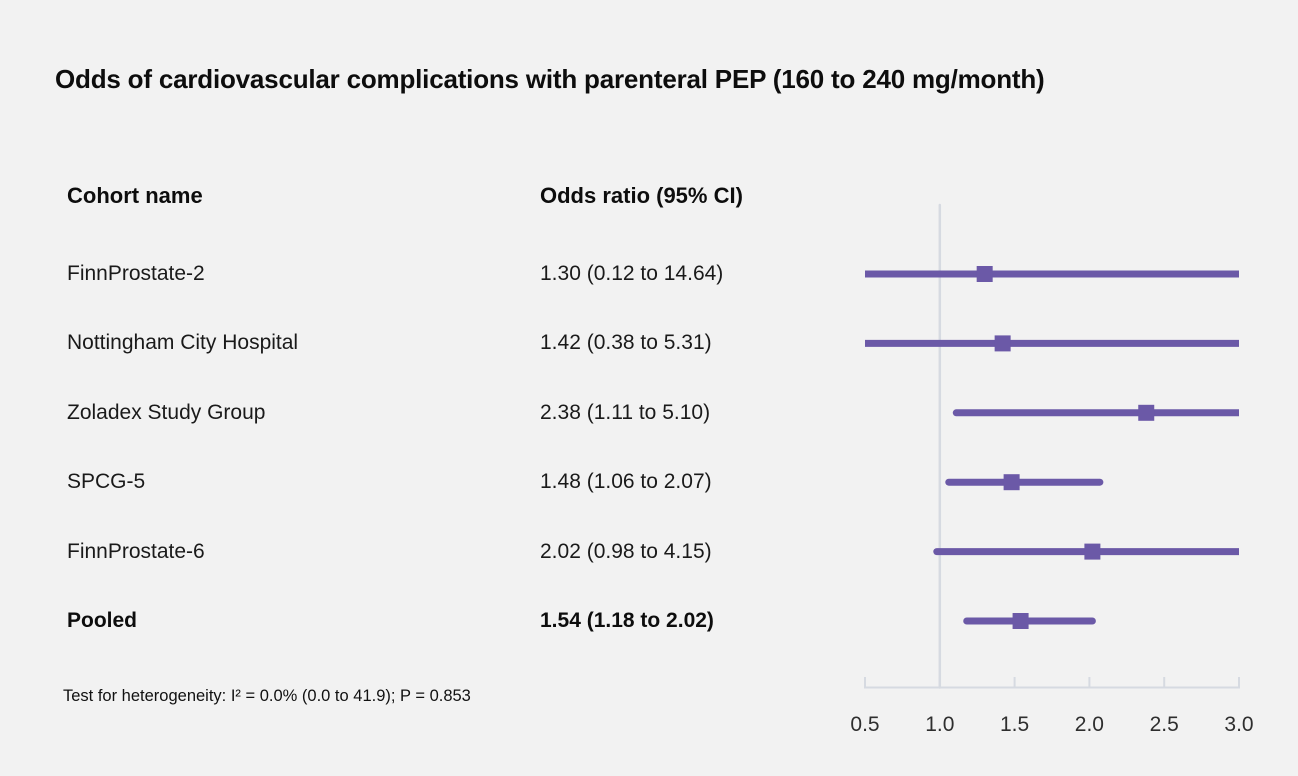  What do you see at coordinates (1014, 724) in the screenshot?
I see `x-axis-tick-label: 1.5` at bounding box center [1014, 724].